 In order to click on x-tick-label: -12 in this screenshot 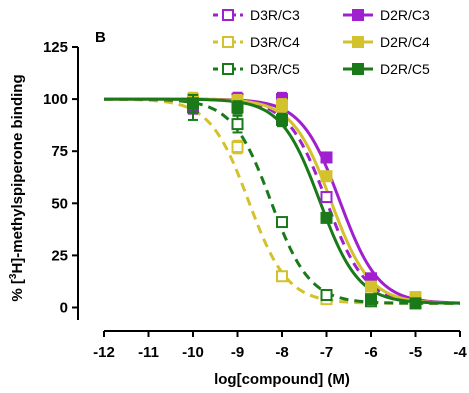, I will do `click(104, 352)`.